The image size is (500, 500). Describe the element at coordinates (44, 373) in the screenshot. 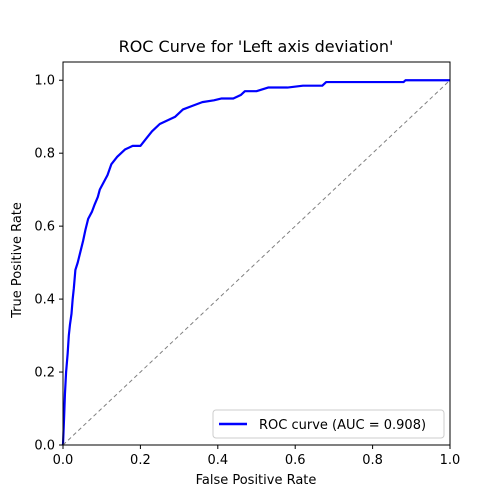

I see `y-tick-label: 0.2` at that location.